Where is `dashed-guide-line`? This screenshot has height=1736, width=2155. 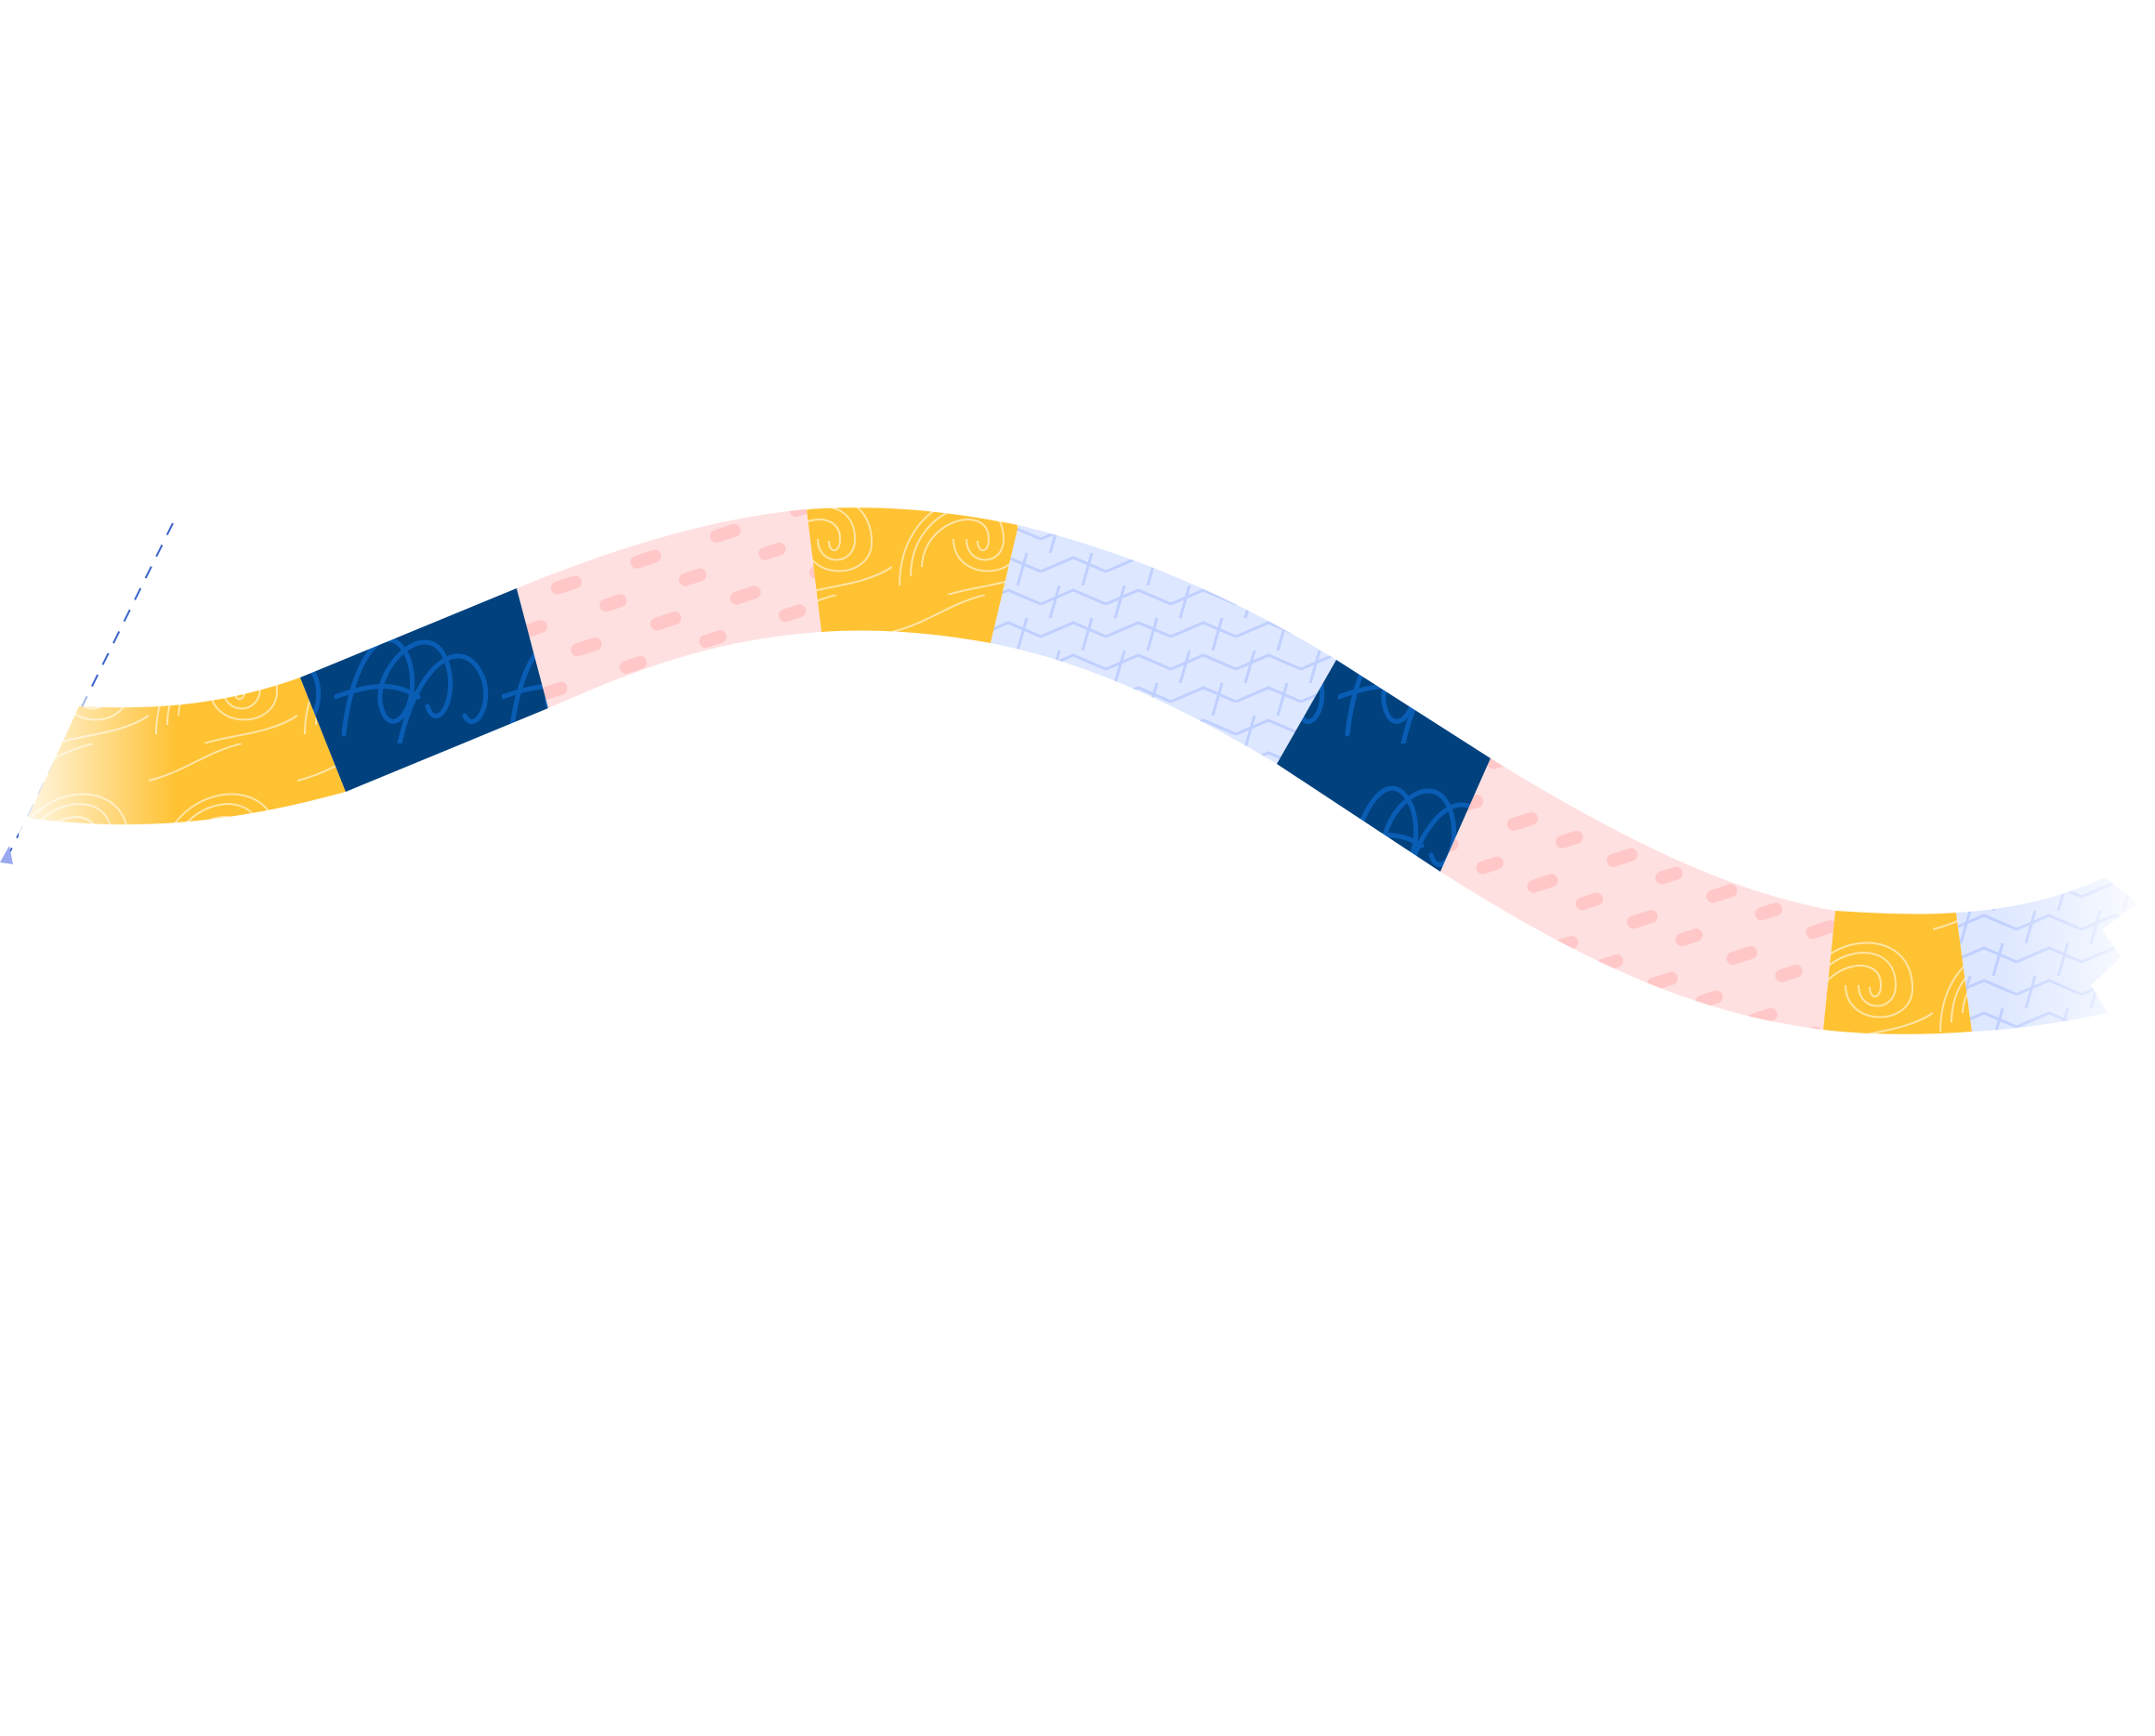
dashed-guide-line is located at coordinates (87, 693).